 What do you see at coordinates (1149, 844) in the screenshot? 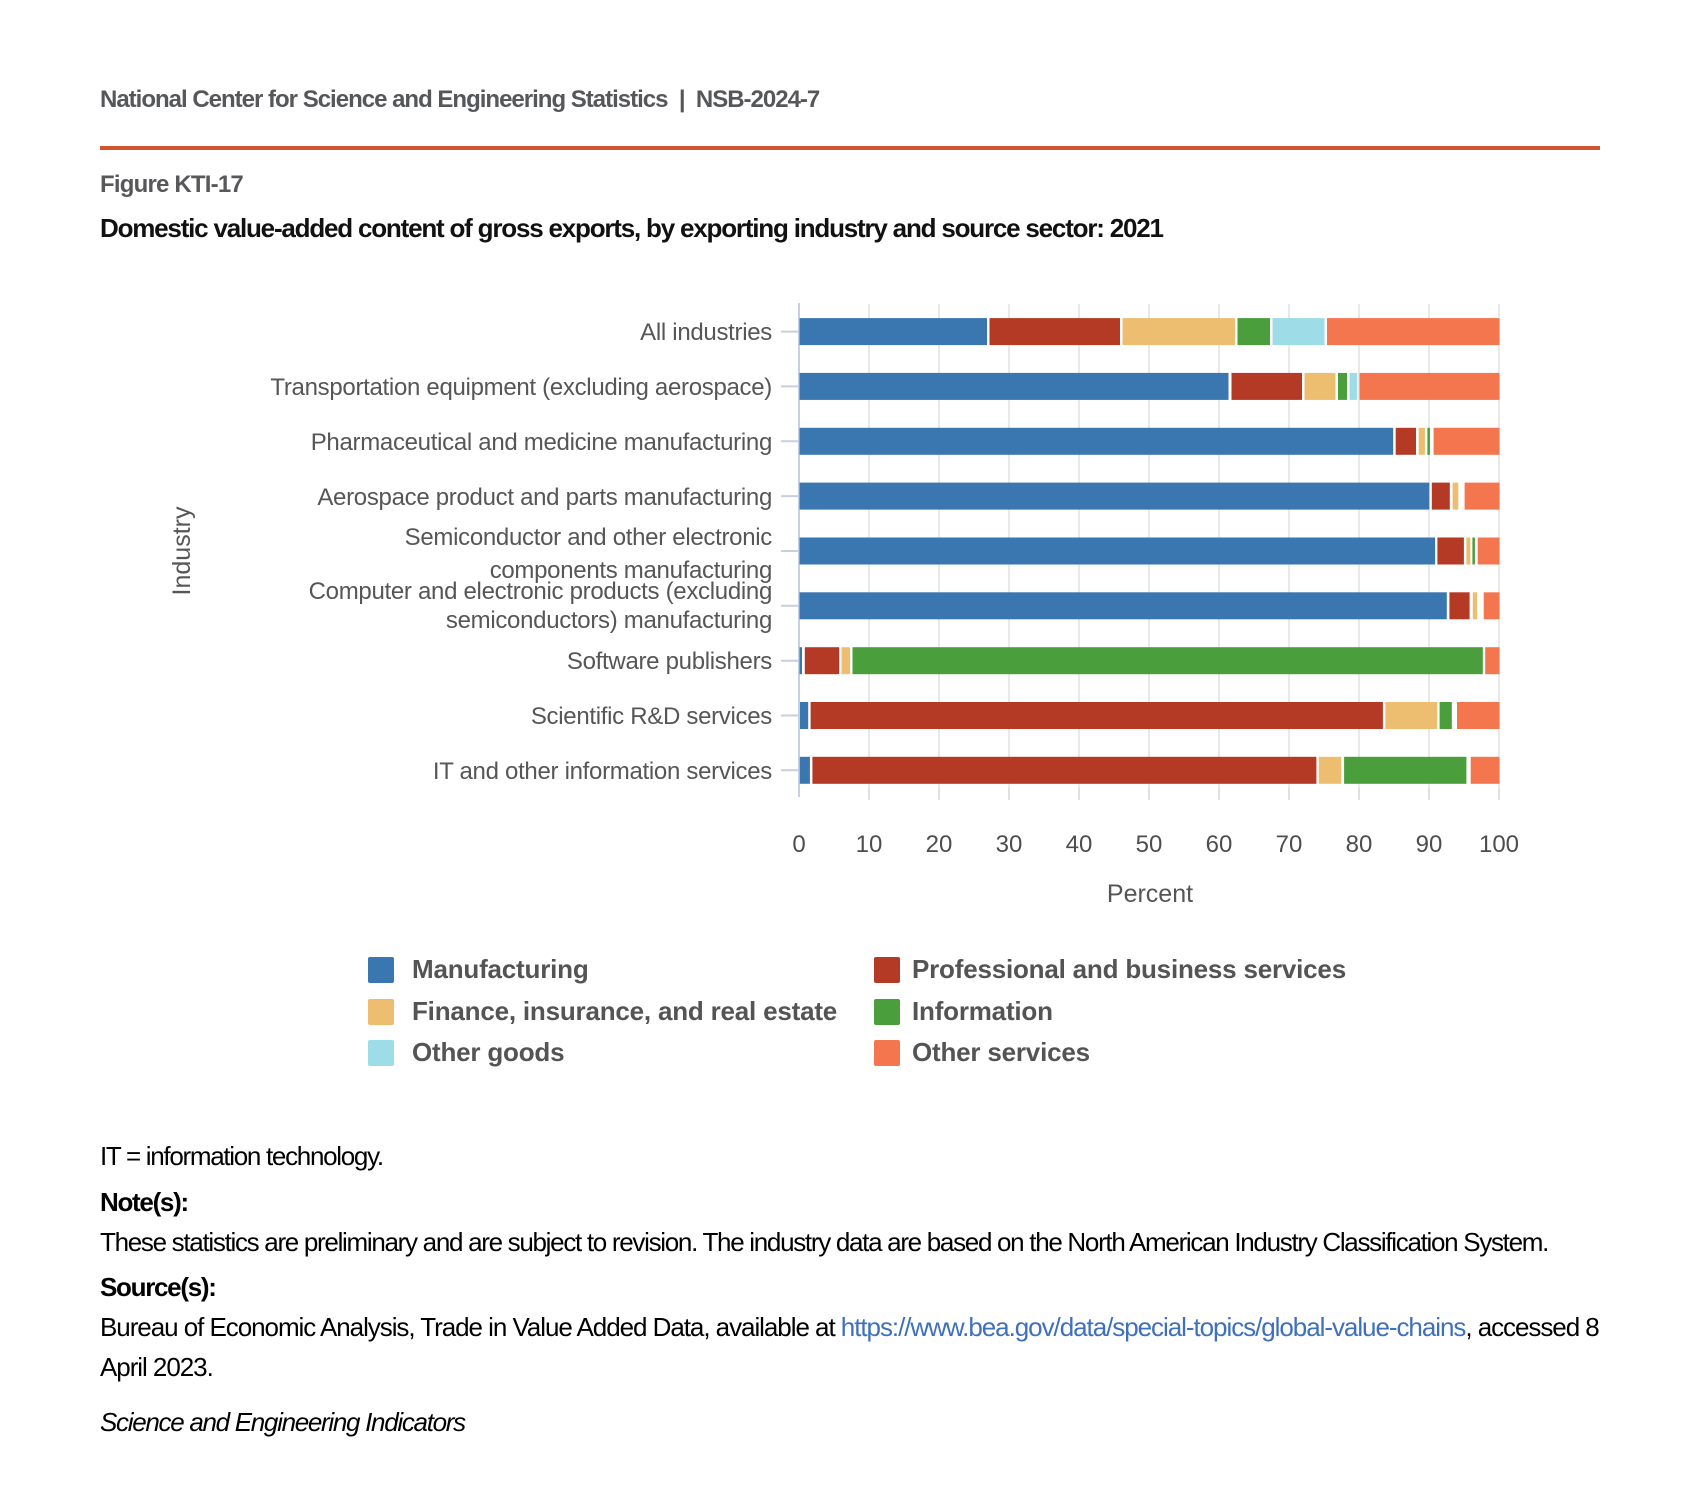
I see `svg-text: 50` at bounding box center [1149, 844].